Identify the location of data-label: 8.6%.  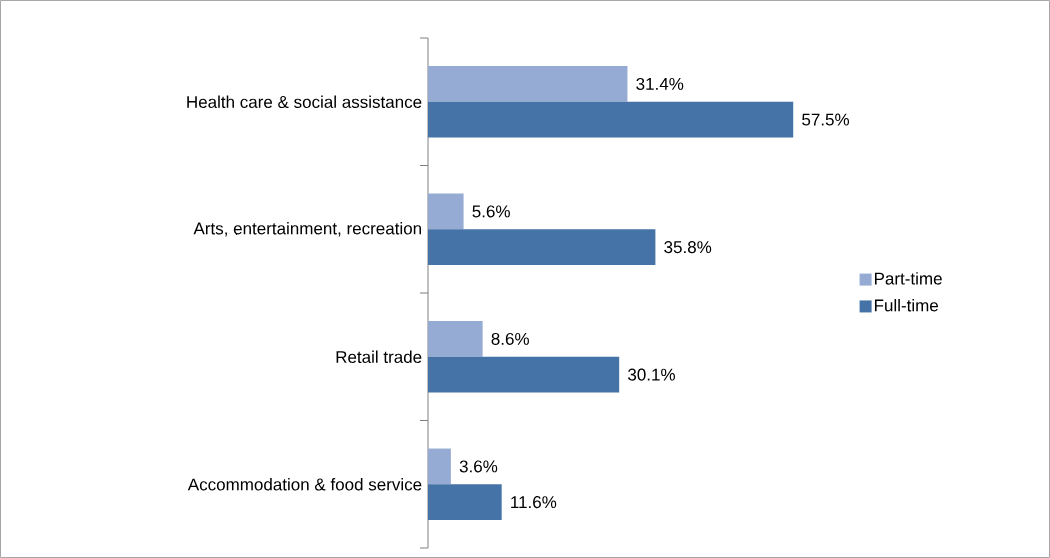
(510, 338).